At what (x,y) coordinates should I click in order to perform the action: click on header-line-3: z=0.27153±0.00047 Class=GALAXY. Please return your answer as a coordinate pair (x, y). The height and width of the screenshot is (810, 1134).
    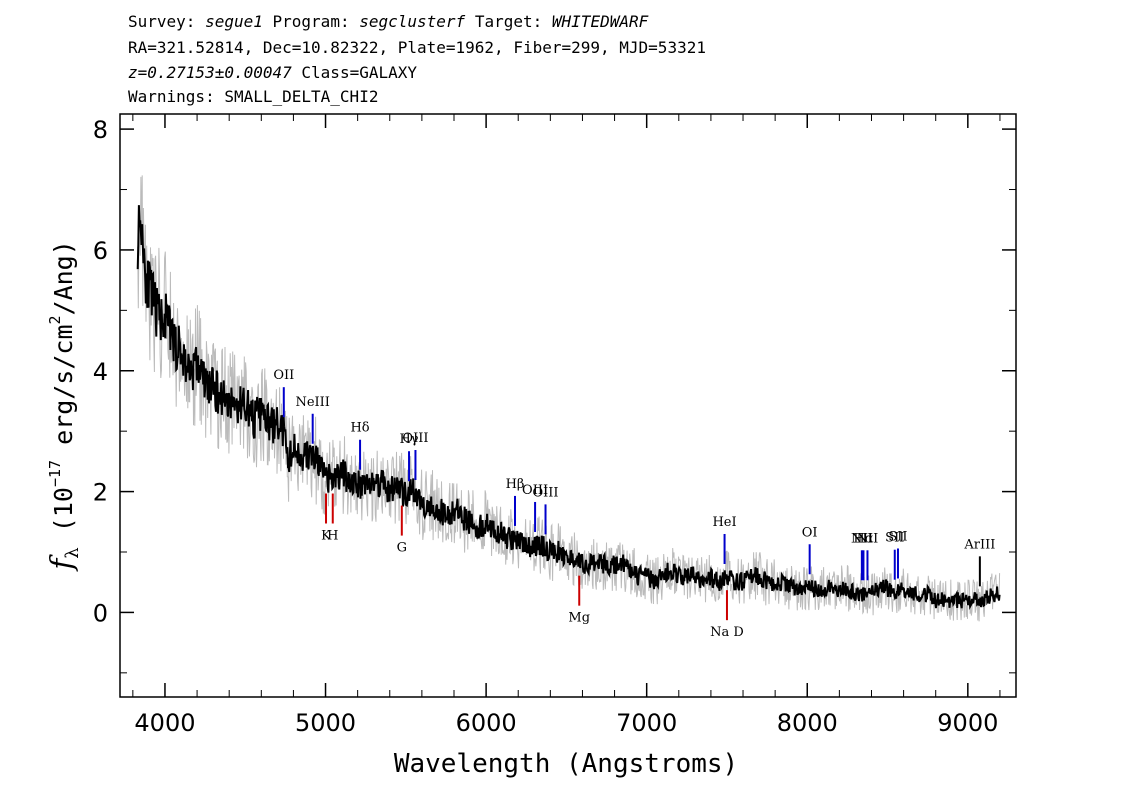
    Looking at the image, I should click on (272, 73).